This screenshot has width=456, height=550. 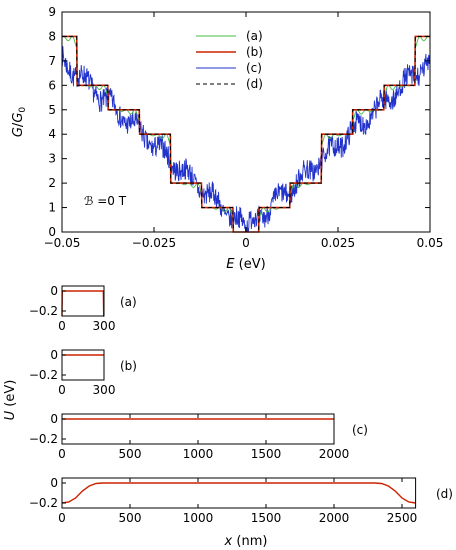 What do you see at coordinates (245, 264) in the screenshot?
I see `x-axis-label: E (eV)` at bounding box center [245, 264].